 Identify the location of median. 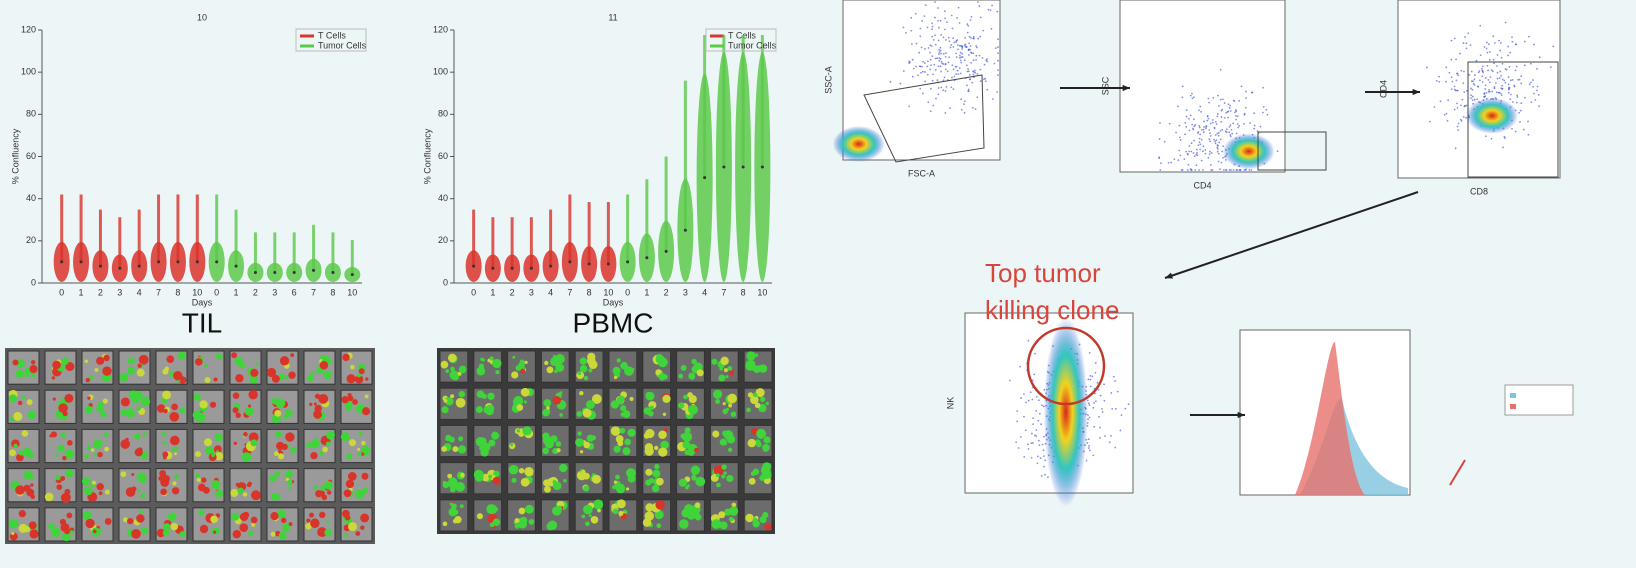
(628, 262).